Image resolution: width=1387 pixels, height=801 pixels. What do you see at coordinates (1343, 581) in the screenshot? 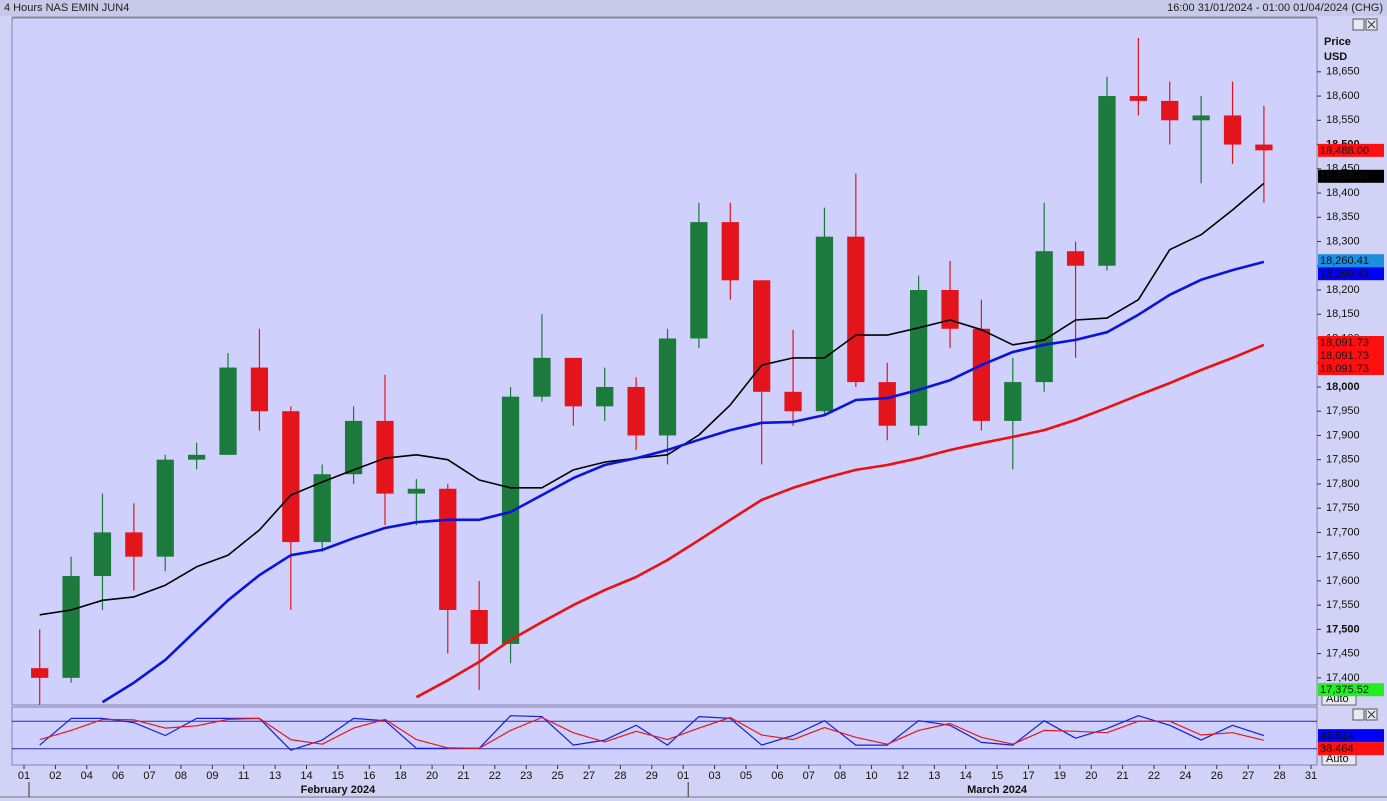
I see `y-tick-label: 17,600` at bounding box center [1343, 581].